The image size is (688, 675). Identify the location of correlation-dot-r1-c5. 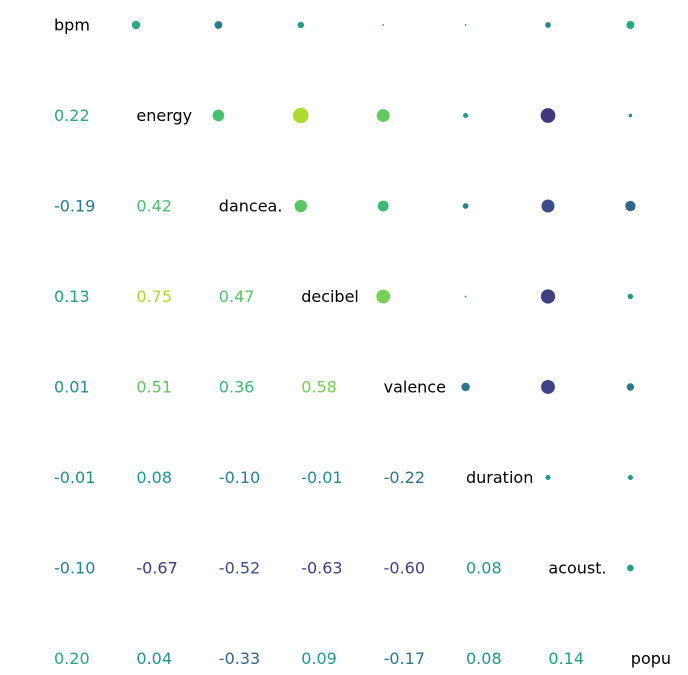
(466, 115).